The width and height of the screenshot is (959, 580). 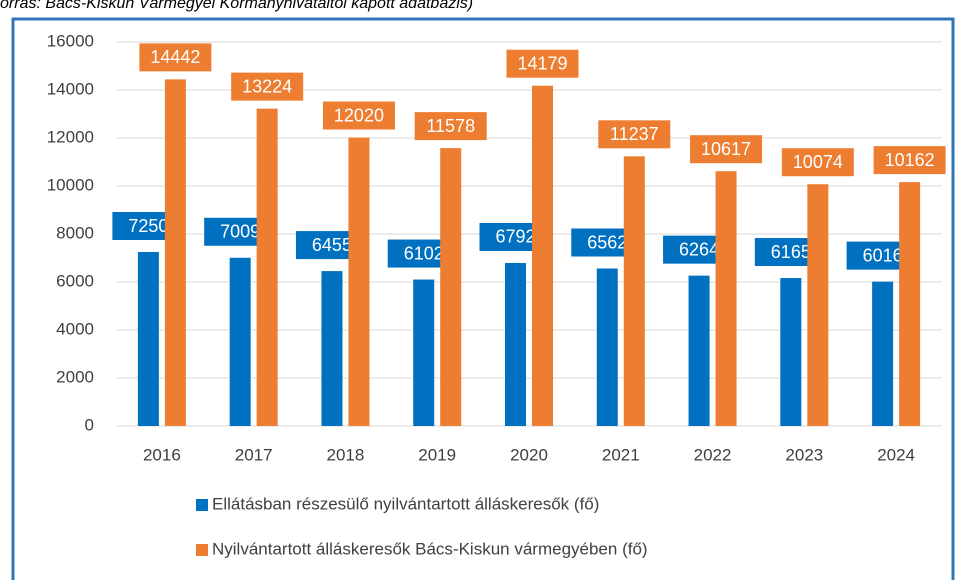 What do you see at coordinates (70, 184) in the screenshot?
I see `y-tick-label: 10000` at bounding box center [70, 184].